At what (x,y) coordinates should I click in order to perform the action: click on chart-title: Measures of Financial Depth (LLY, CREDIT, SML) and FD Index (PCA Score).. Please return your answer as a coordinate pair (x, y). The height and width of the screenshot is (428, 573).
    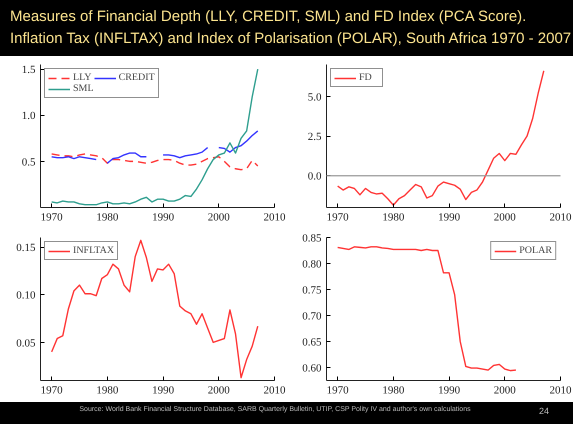
    Looking at the image, I should click on (268, 16).